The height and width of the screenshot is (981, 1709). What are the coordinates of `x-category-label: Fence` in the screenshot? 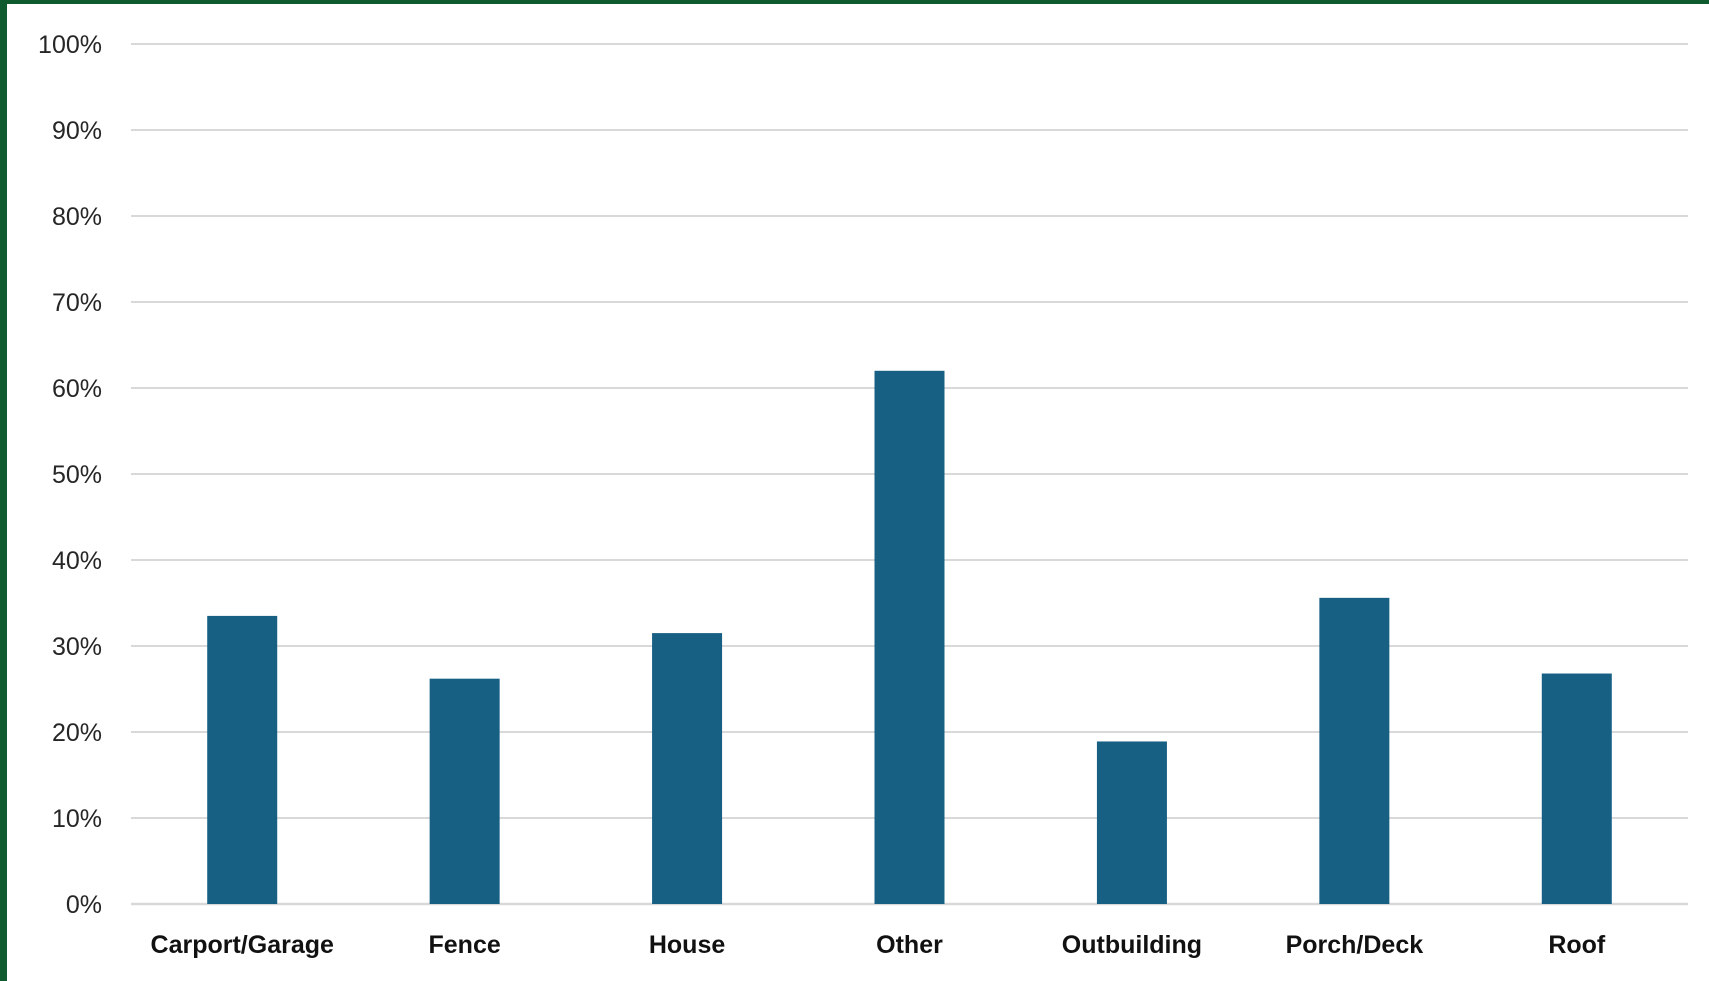 It's located at (465, 945).